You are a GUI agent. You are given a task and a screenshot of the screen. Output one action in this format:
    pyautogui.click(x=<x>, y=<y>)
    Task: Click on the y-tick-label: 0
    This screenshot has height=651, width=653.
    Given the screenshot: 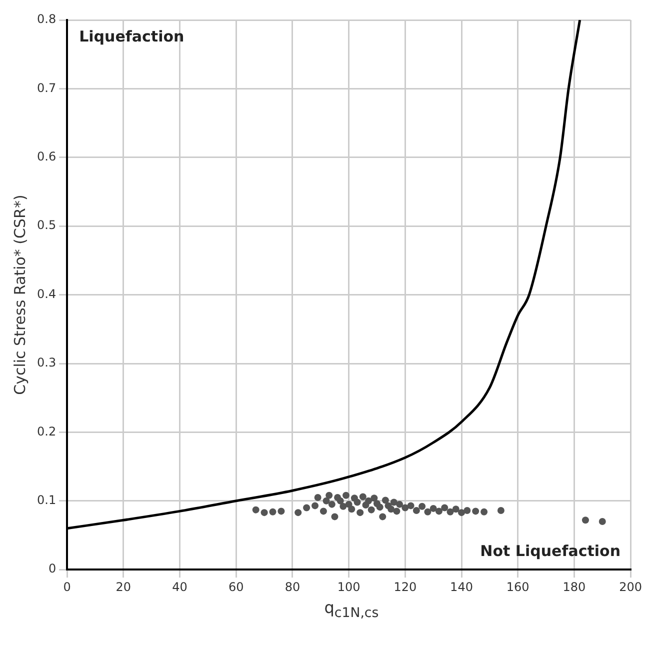 What is the action you would take?
    pyautogui.click(x=52, y=569)
    